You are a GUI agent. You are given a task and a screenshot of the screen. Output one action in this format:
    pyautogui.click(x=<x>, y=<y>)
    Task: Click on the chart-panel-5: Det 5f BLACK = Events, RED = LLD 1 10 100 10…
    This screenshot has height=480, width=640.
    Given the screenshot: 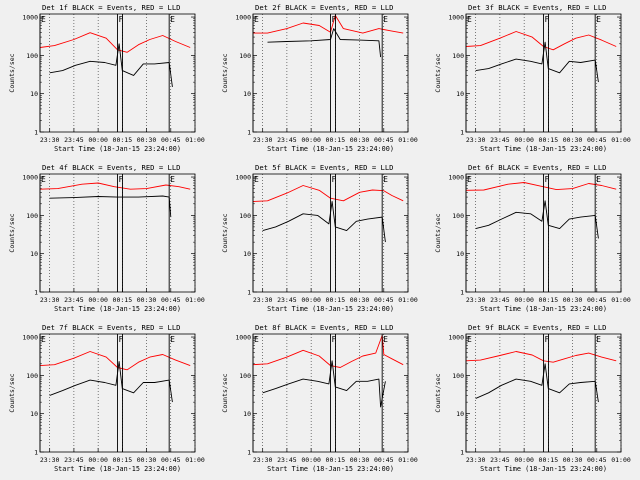 What is the action you would take?
    pyautogui.click(x=319, y=240)
    